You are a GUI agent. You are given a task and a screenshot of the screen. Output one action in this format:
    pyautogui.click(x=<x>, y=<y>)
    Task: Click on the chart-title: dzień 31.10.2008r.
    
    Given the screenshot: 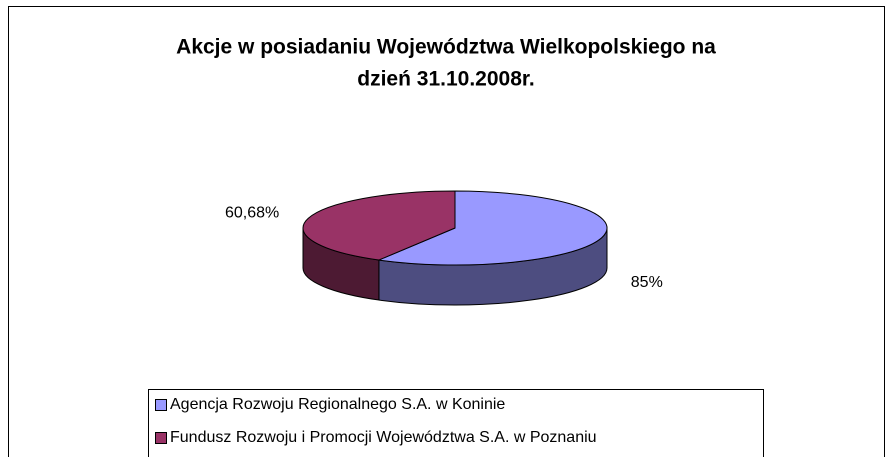 What is the action you would take?
    pyautogui.click(x=445, y=79)
    